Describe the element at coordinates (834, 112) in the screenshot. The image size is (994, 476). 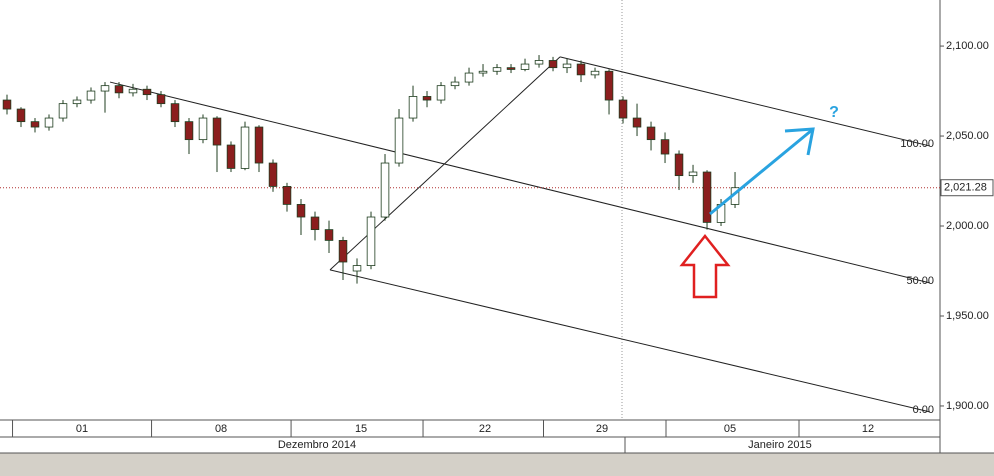
I see `question-mark: ?` at that location.